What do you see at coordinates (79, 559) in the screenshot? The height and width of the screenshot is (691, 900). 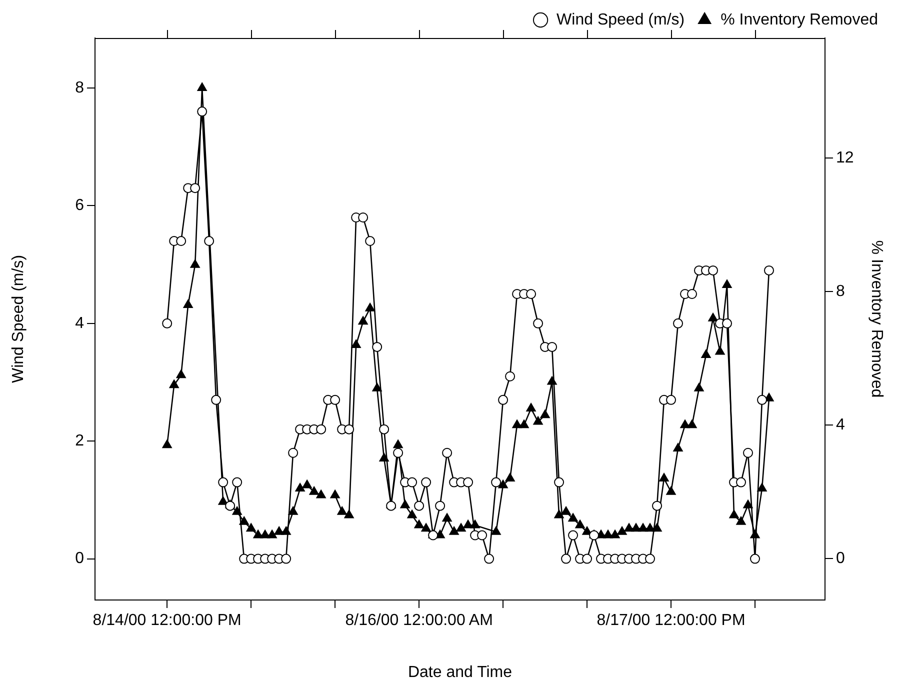 I see `y-tick-label: 0` at bounding box center [79, 559].